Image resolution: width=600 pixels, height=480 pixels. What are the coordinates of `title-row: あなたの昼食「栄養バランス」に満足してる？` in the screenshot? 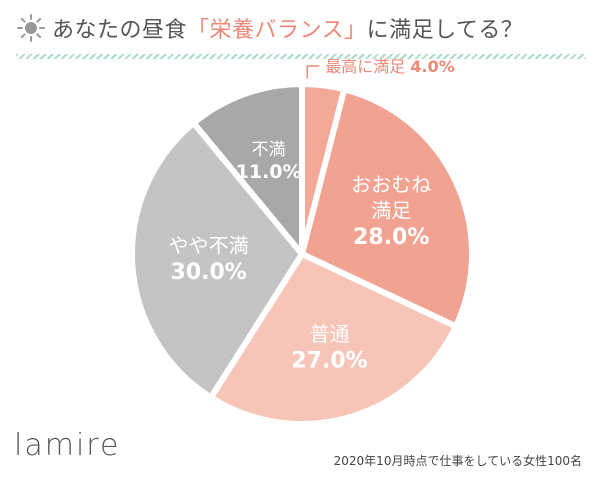 It's located at (269, 28).